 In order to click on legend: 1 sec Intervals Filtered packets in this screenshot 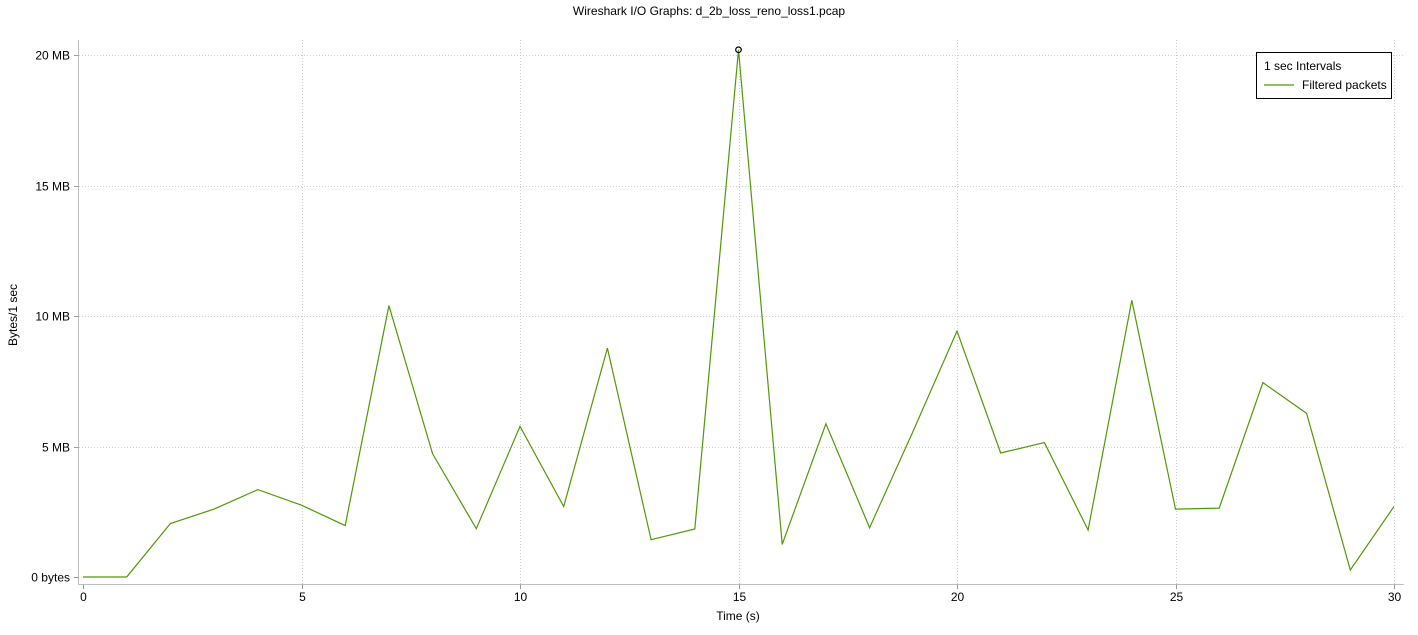, I will do `click(1324, 75)`.